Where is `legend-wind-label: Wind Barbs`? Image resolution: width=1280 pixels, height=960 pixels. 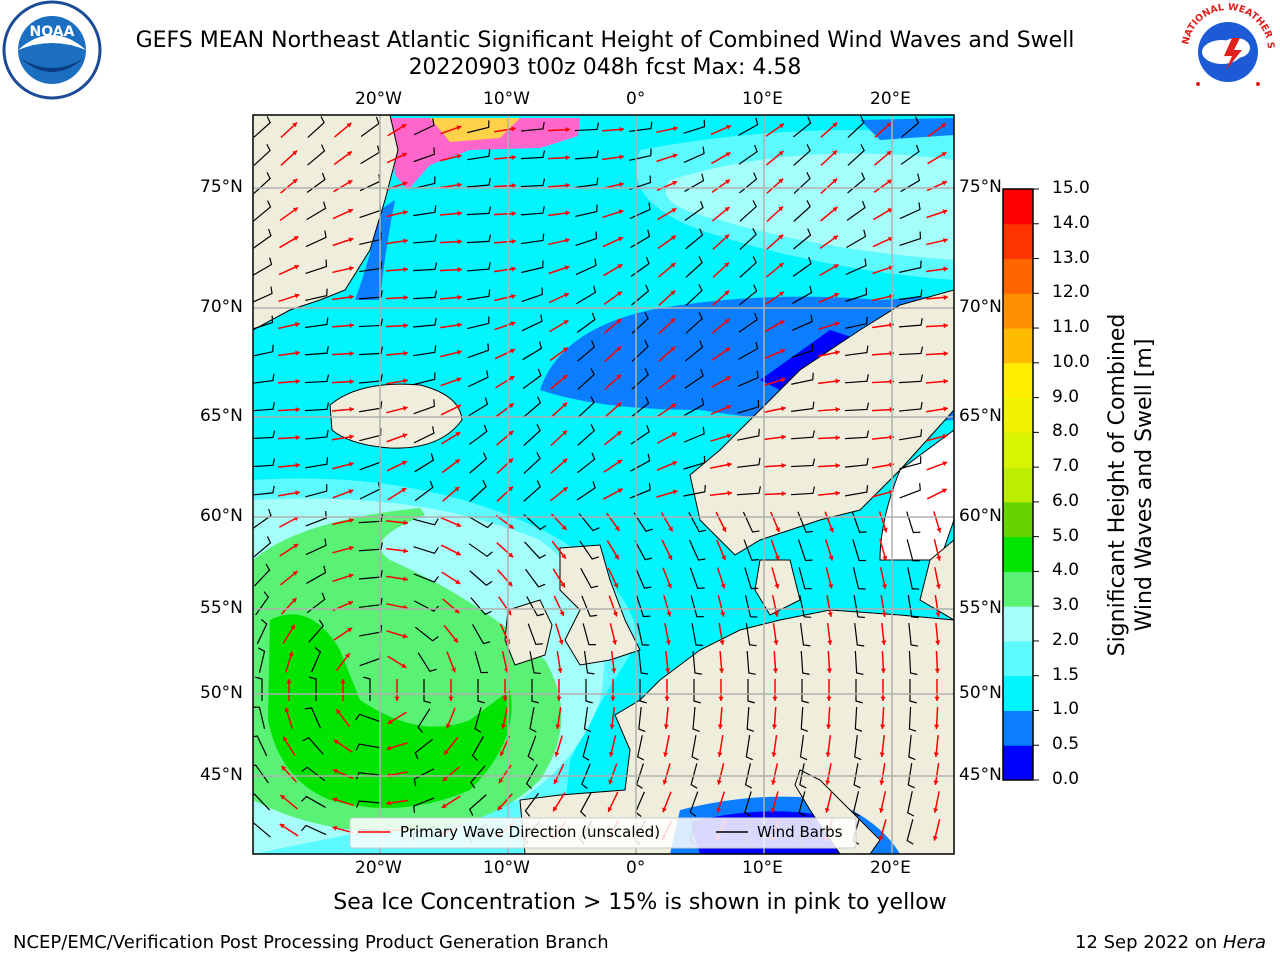 legend-wind-label: Wind Barbs is located at coordinates (800, 832).